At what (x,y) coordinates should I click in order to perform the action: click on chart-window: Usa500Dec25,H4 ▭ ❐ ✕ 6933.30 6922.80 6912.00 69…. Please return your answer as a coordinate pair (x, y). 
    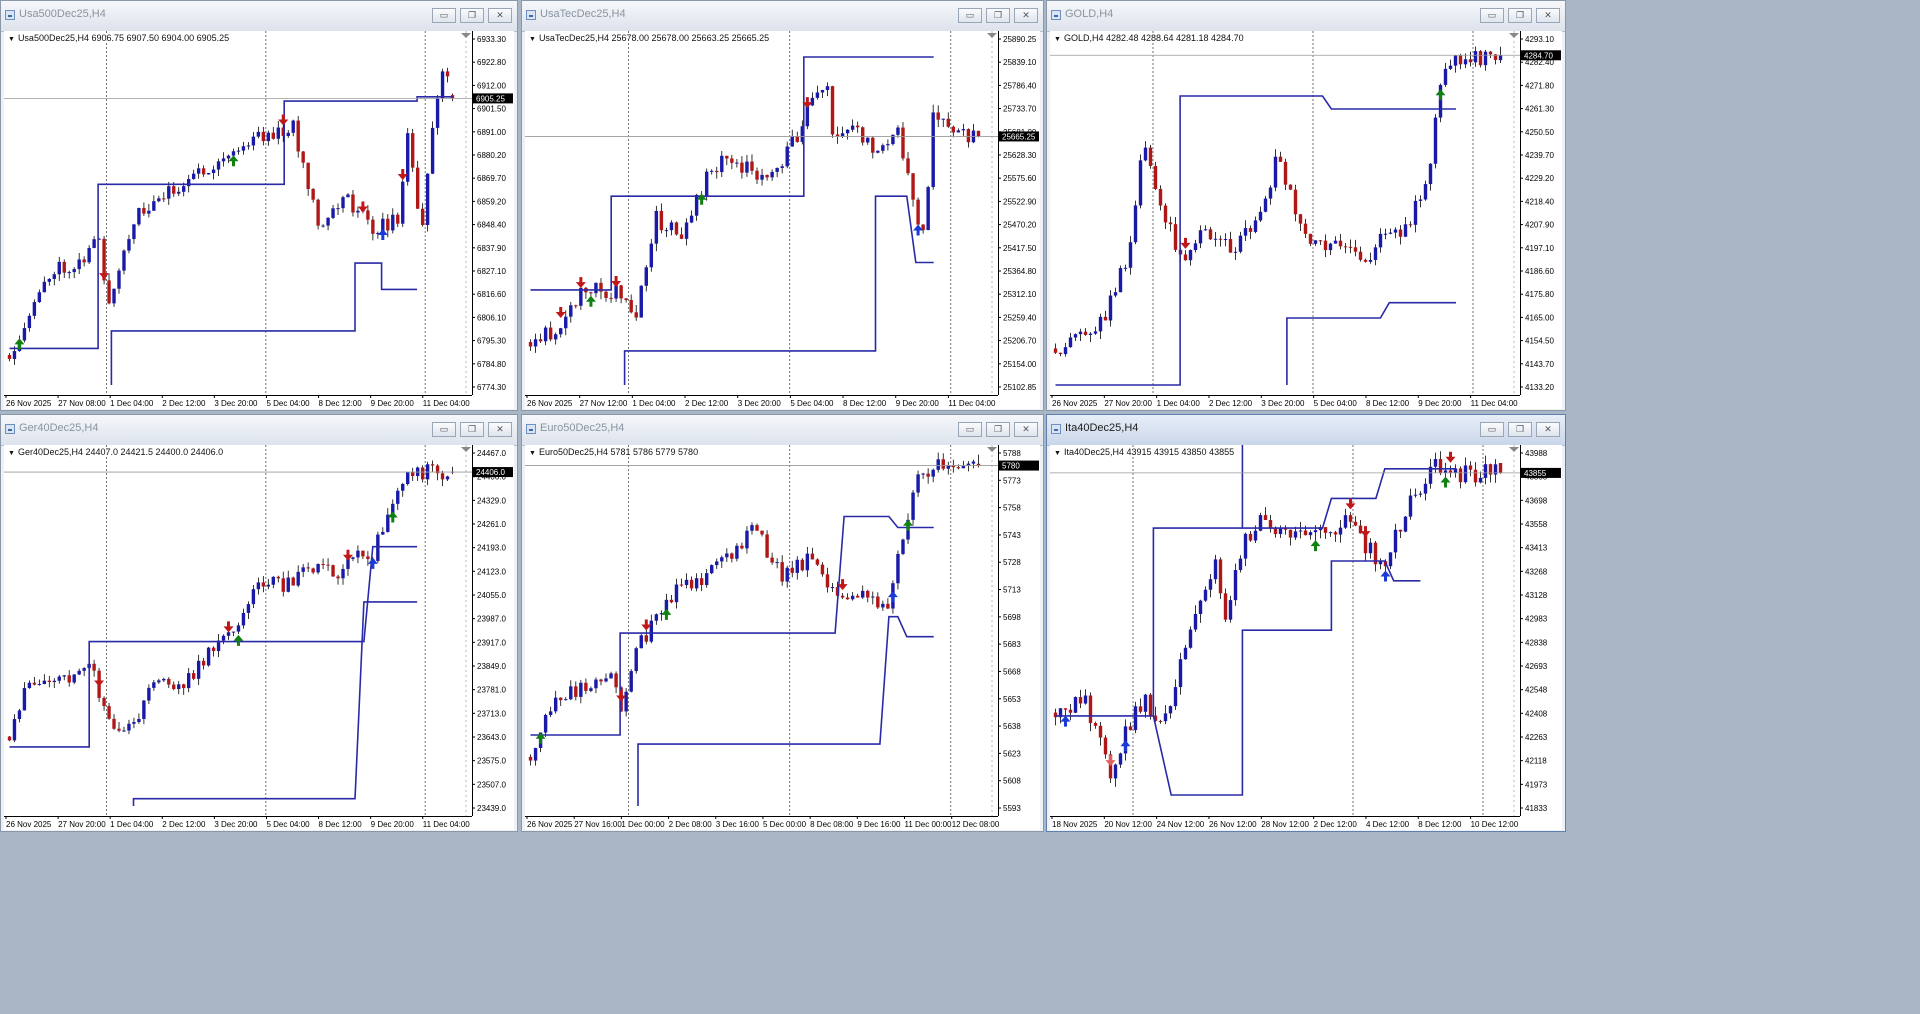
    Looking at the image, I should click on (259, 205).